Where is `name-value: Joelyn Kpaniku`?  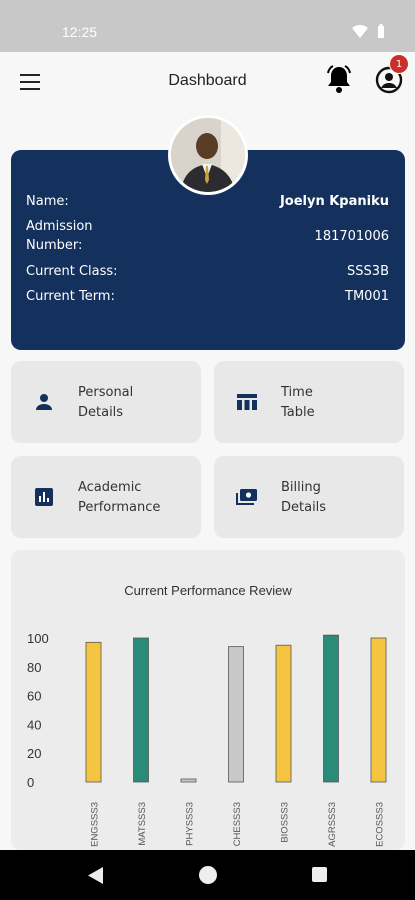
name-value: Joelyn Kpaniku is located at coordinates (334, 201).